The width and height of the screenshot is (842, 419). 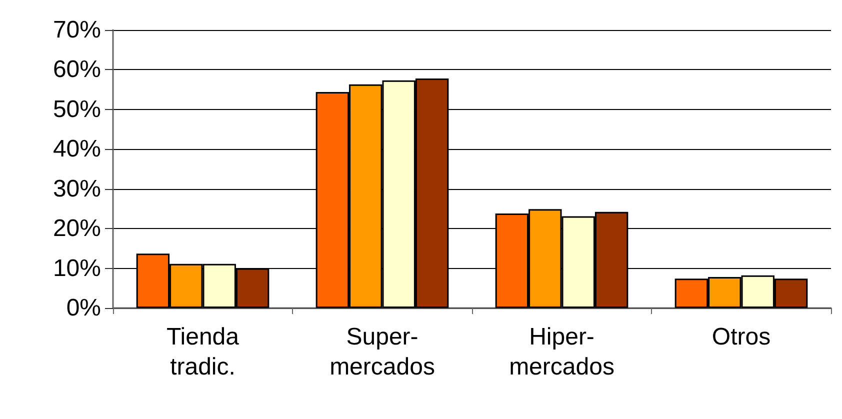 What do you see at coordinates (76, 228) in the screenshot?
I see `y-tick-label: 20%` at bounding box center [76, 228].